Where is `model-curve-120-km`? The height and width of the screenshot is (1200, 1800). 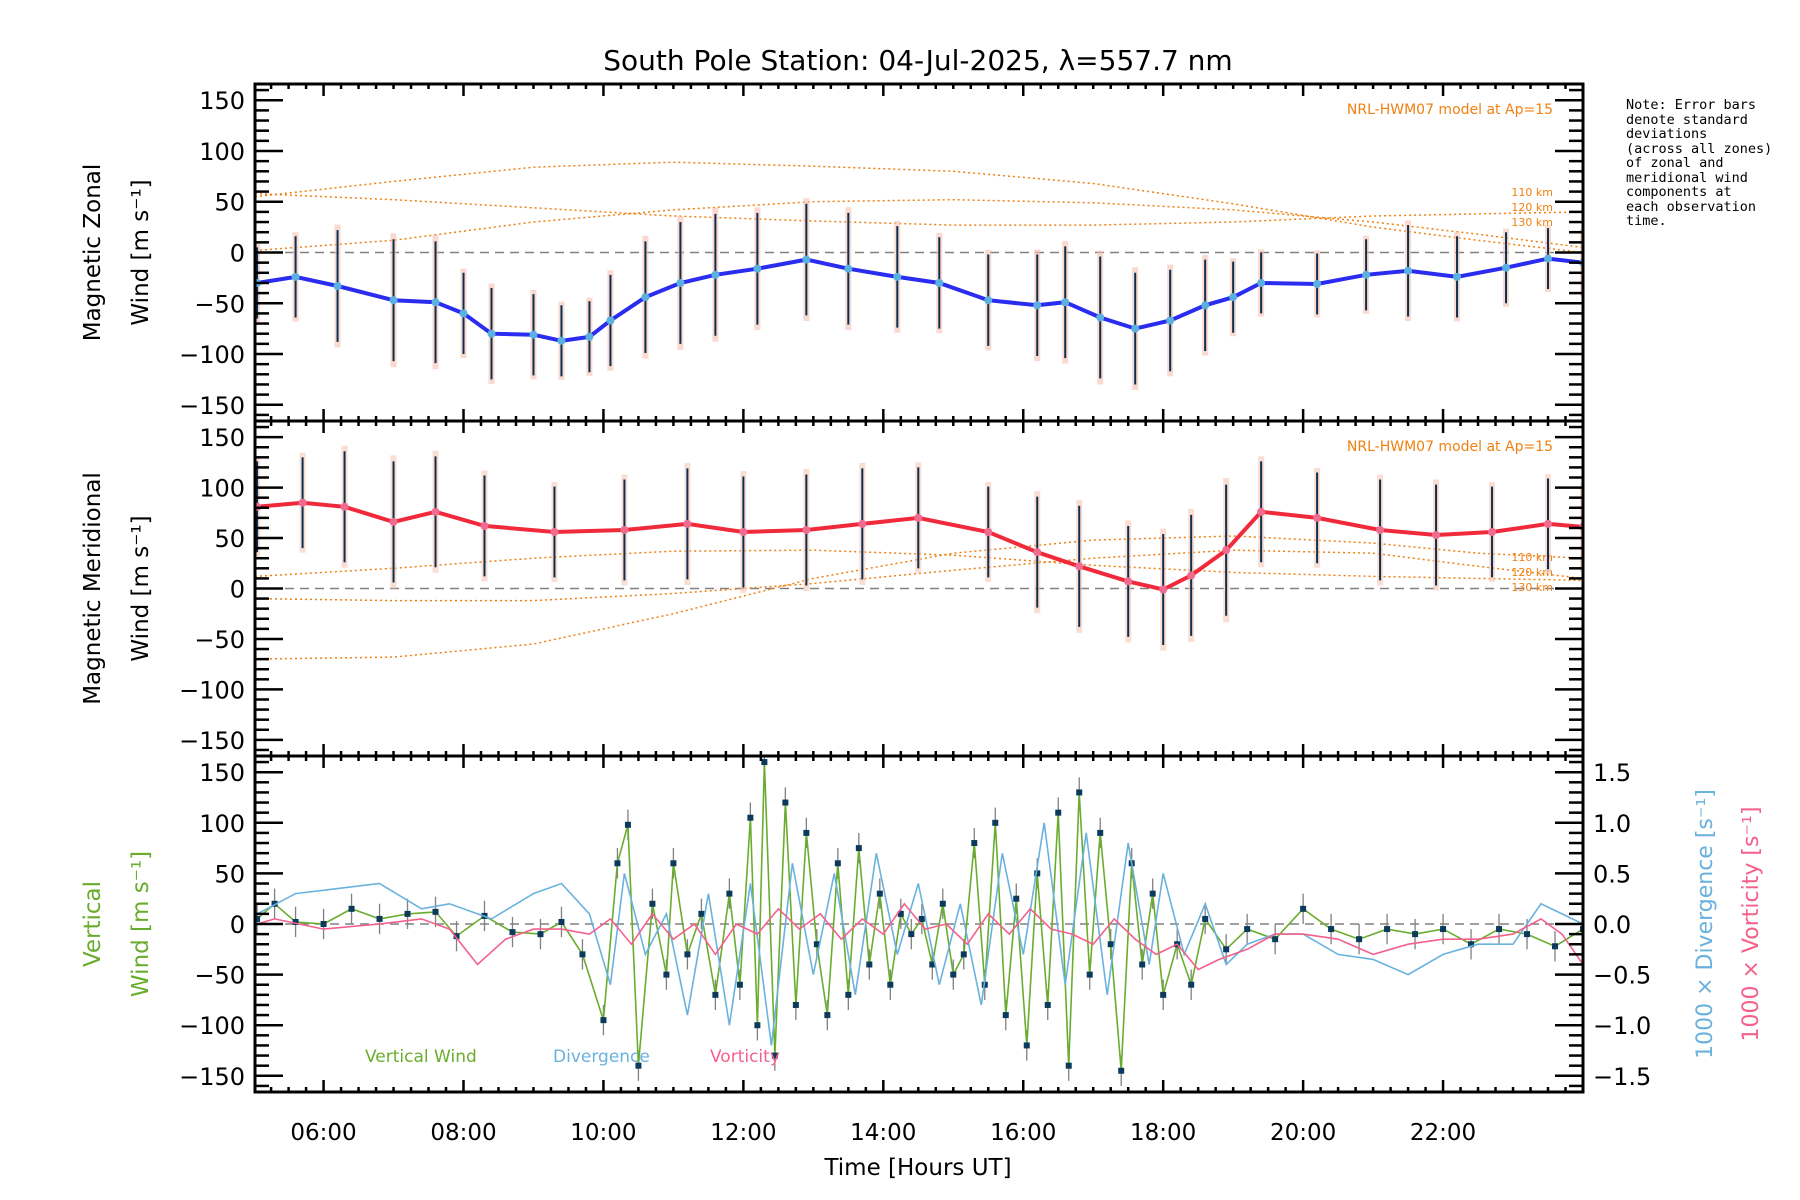
model-curve-120-km is located at coordinates (919, 209).